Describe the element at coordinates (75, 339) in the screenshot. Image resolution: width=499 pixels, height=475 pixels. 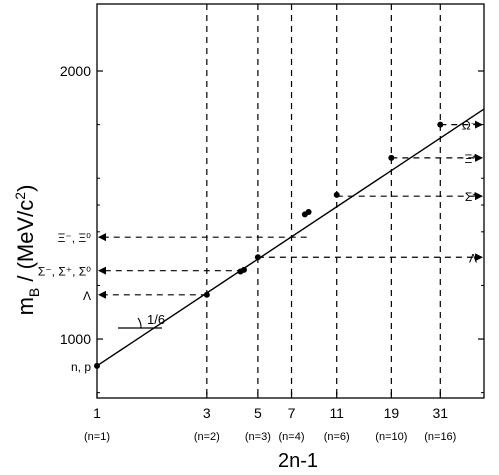
I see `y-tick-label-1000: 1000` at that location.